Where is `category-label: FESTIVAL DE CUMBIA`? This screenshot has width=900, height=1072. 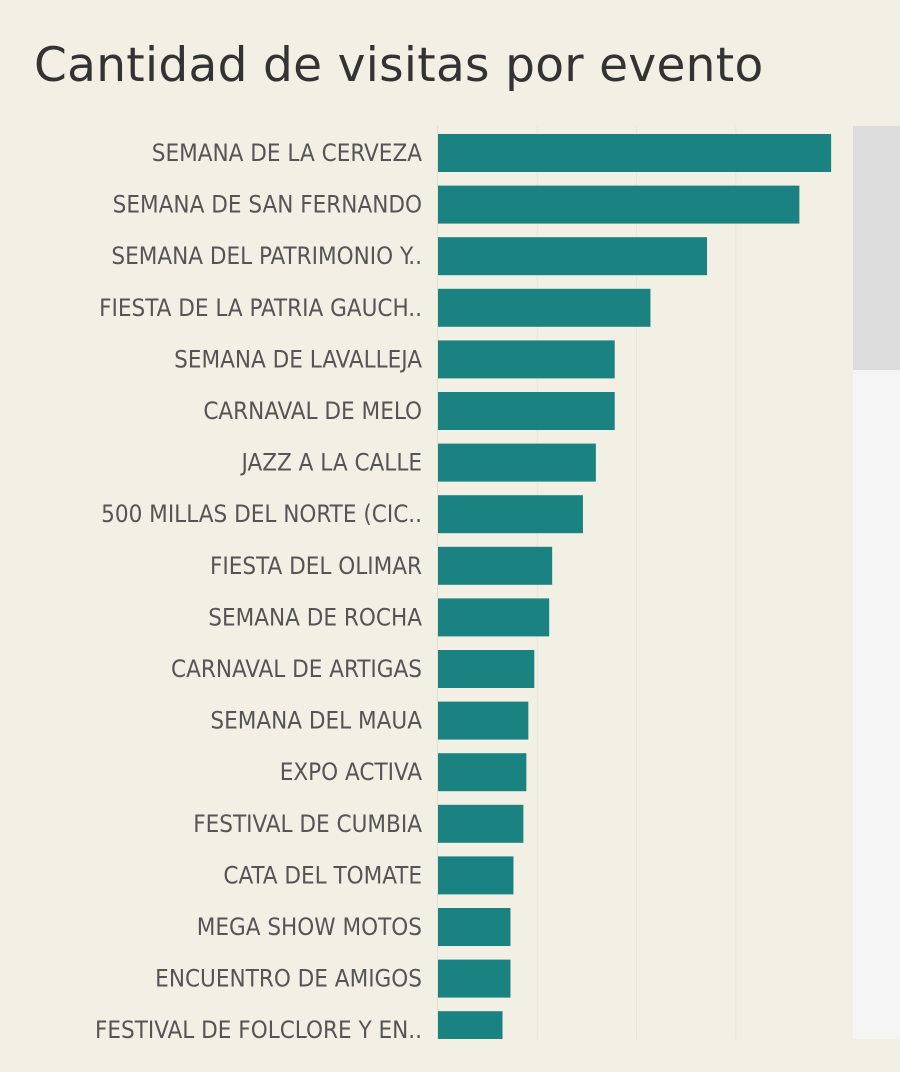
category-label: FESTIVAL DE CUMBIA is located at coordinates (307, 824).